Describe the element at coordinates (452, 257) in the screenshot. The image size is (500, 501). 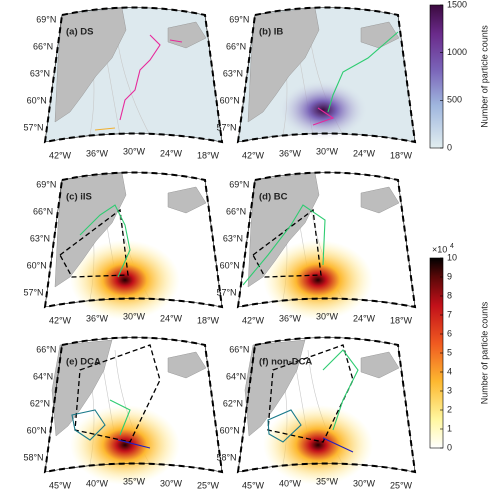
I see `colorbar-tick-label: 10` at that location.